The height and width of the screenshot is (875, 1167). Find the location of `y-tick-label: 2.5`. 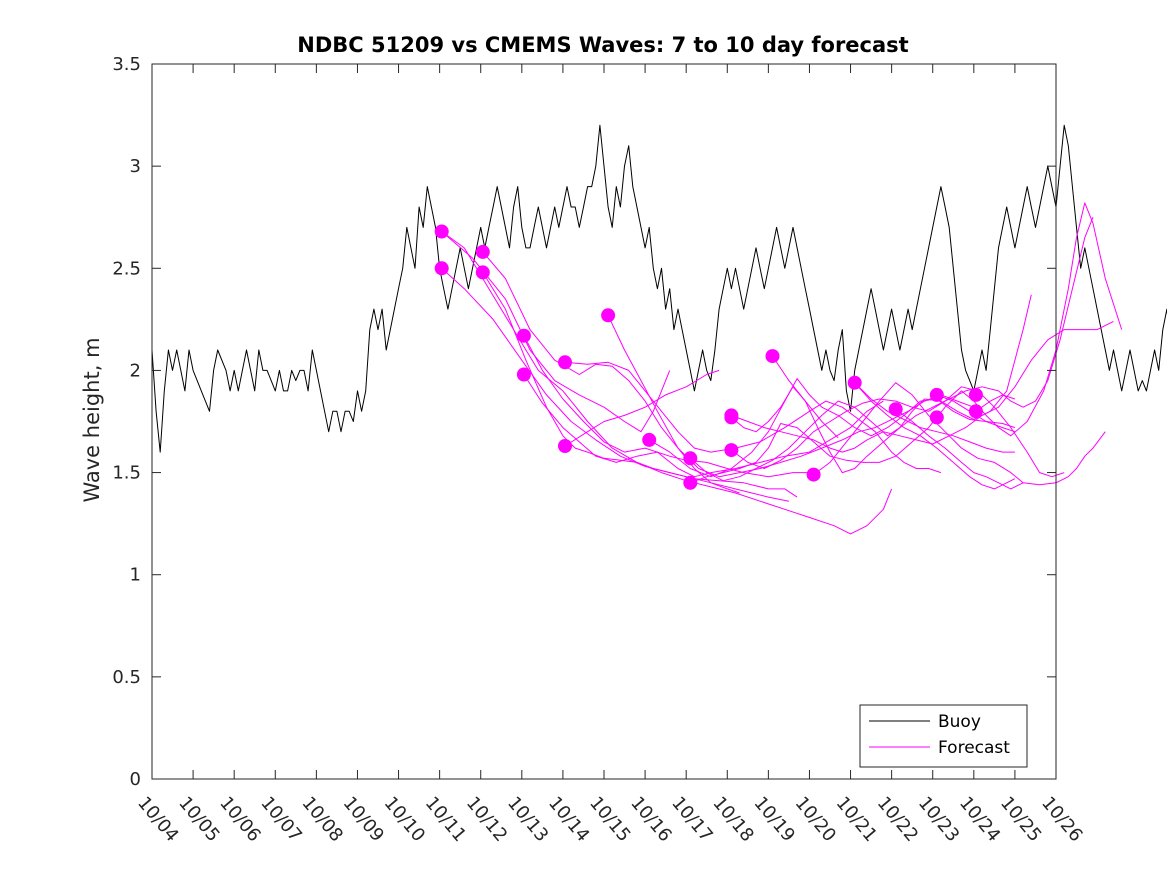

y-tick-label: 2.5 is located at coordinates (126, 268).